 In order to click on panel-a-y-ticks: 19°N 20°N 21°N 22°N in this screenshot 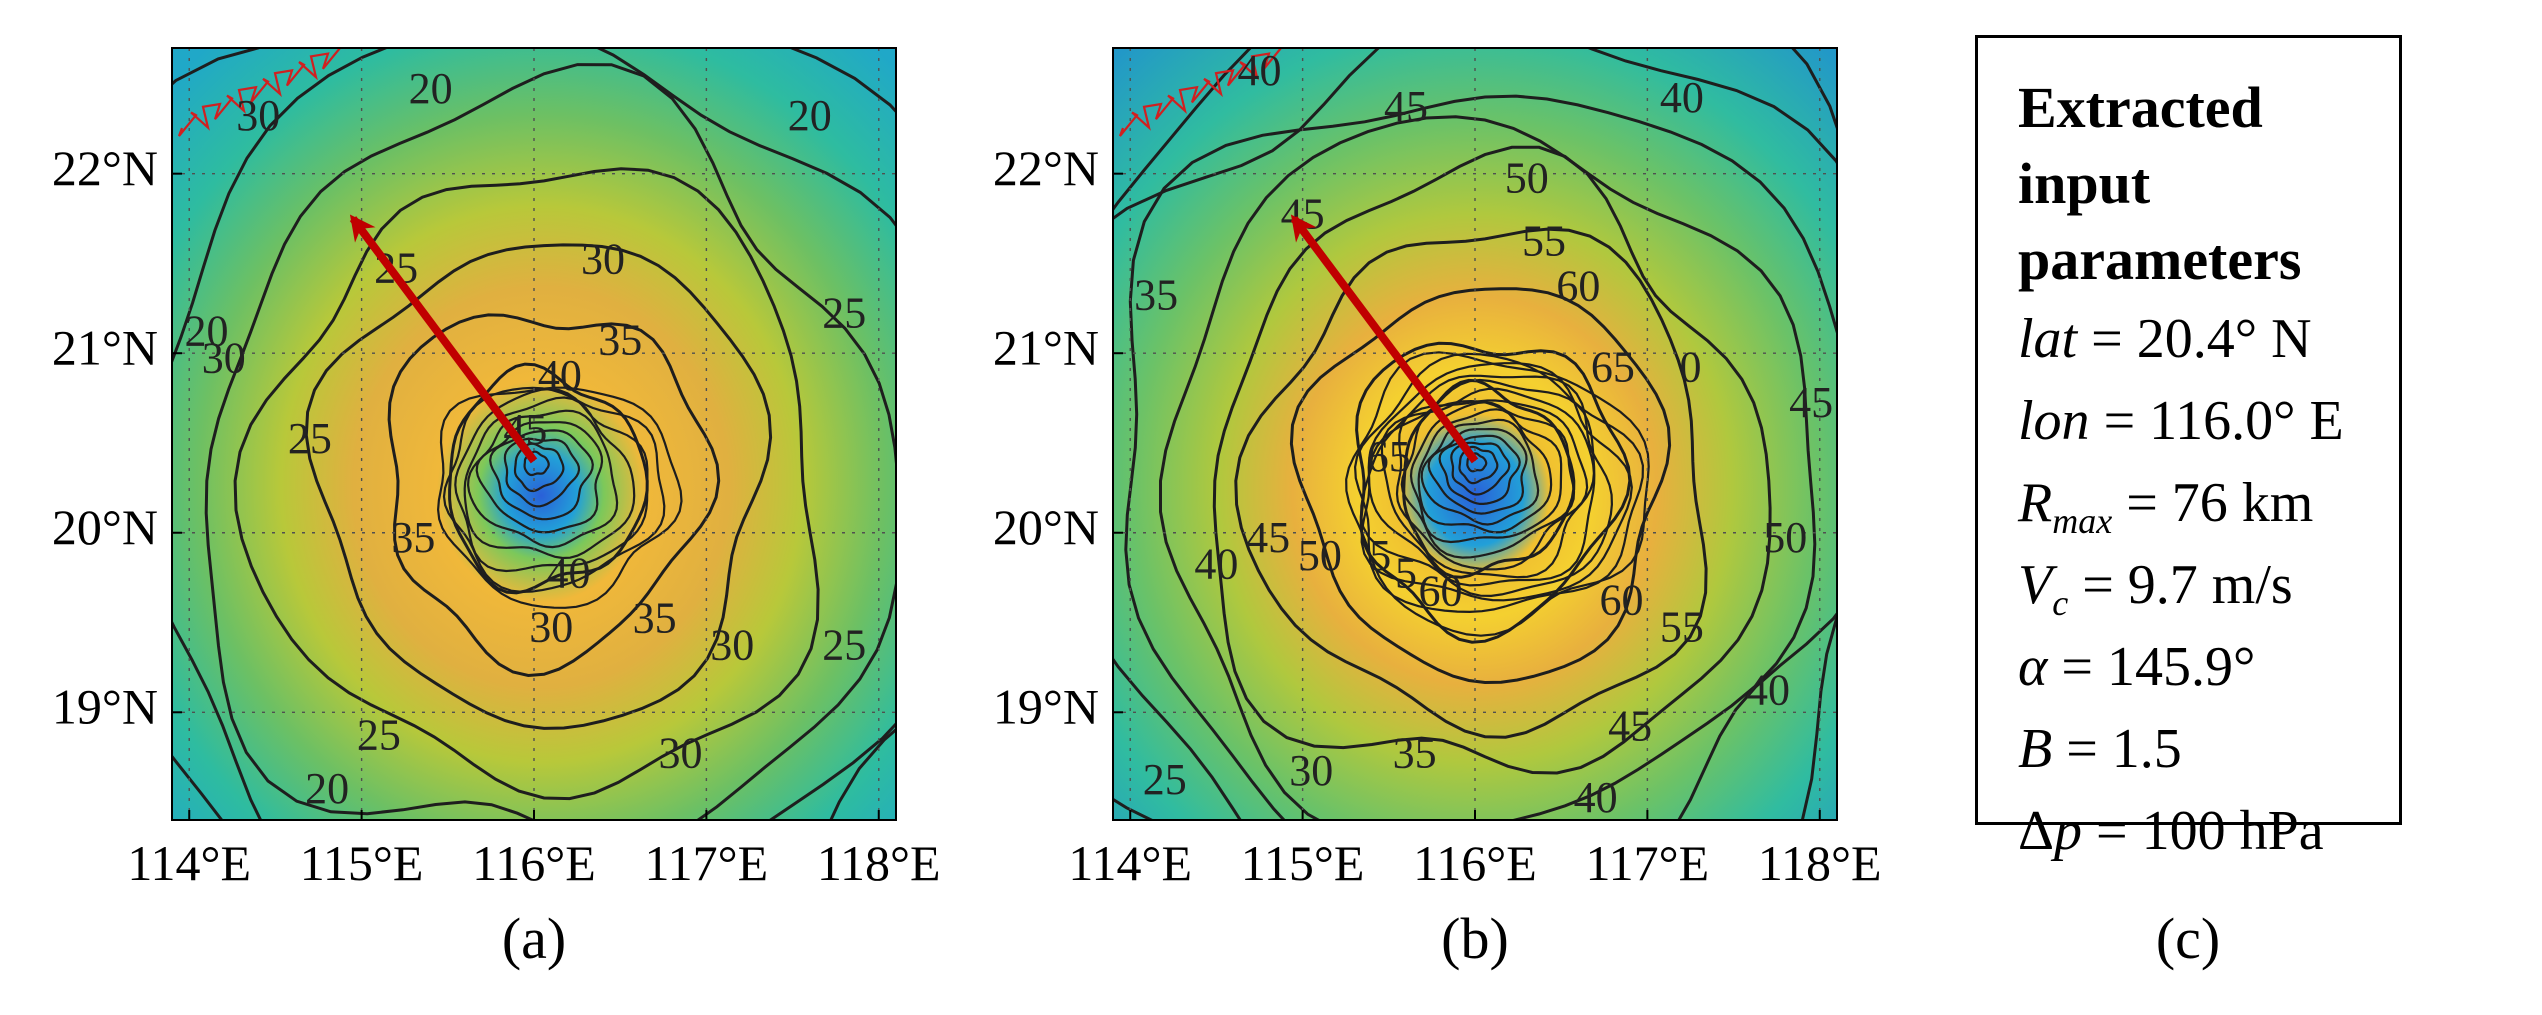, I will do `click(117, 437)`.